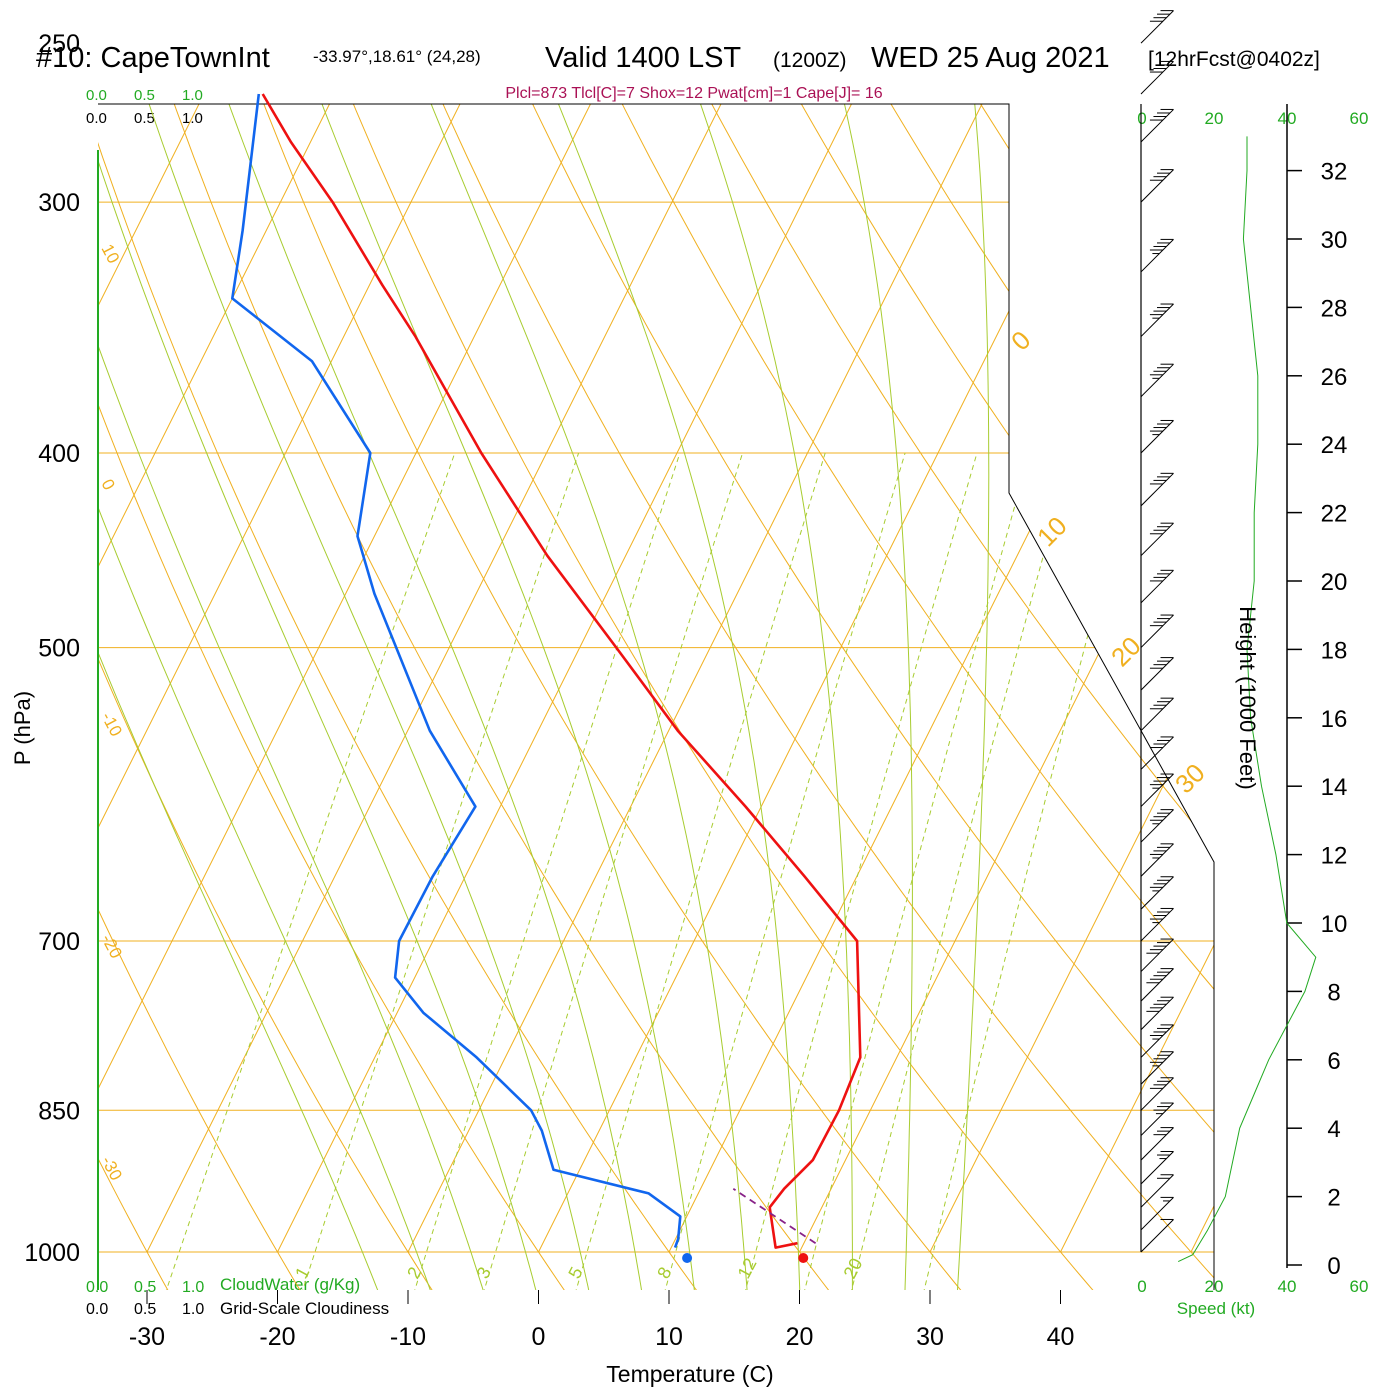 Image resolution: width=1400 pixels, height=1400 pixels. What do you see at coordinates (1334, 650) in the screenshot?
I see `height-tick-label-18: 18` at bounding box center [1334, 650].